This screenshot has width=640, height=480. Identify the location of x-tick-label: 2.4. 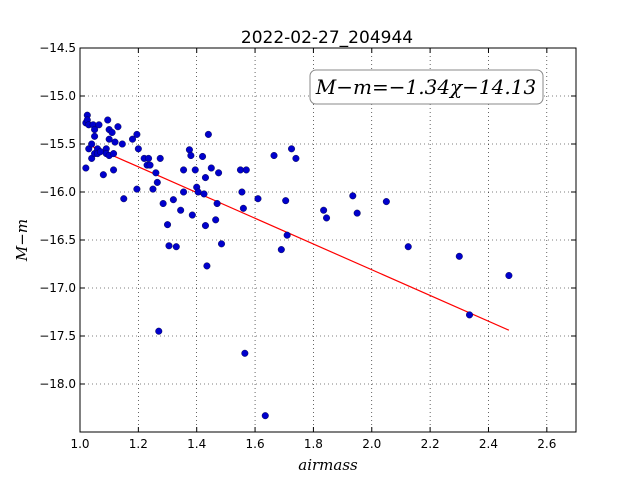
(488, 444).